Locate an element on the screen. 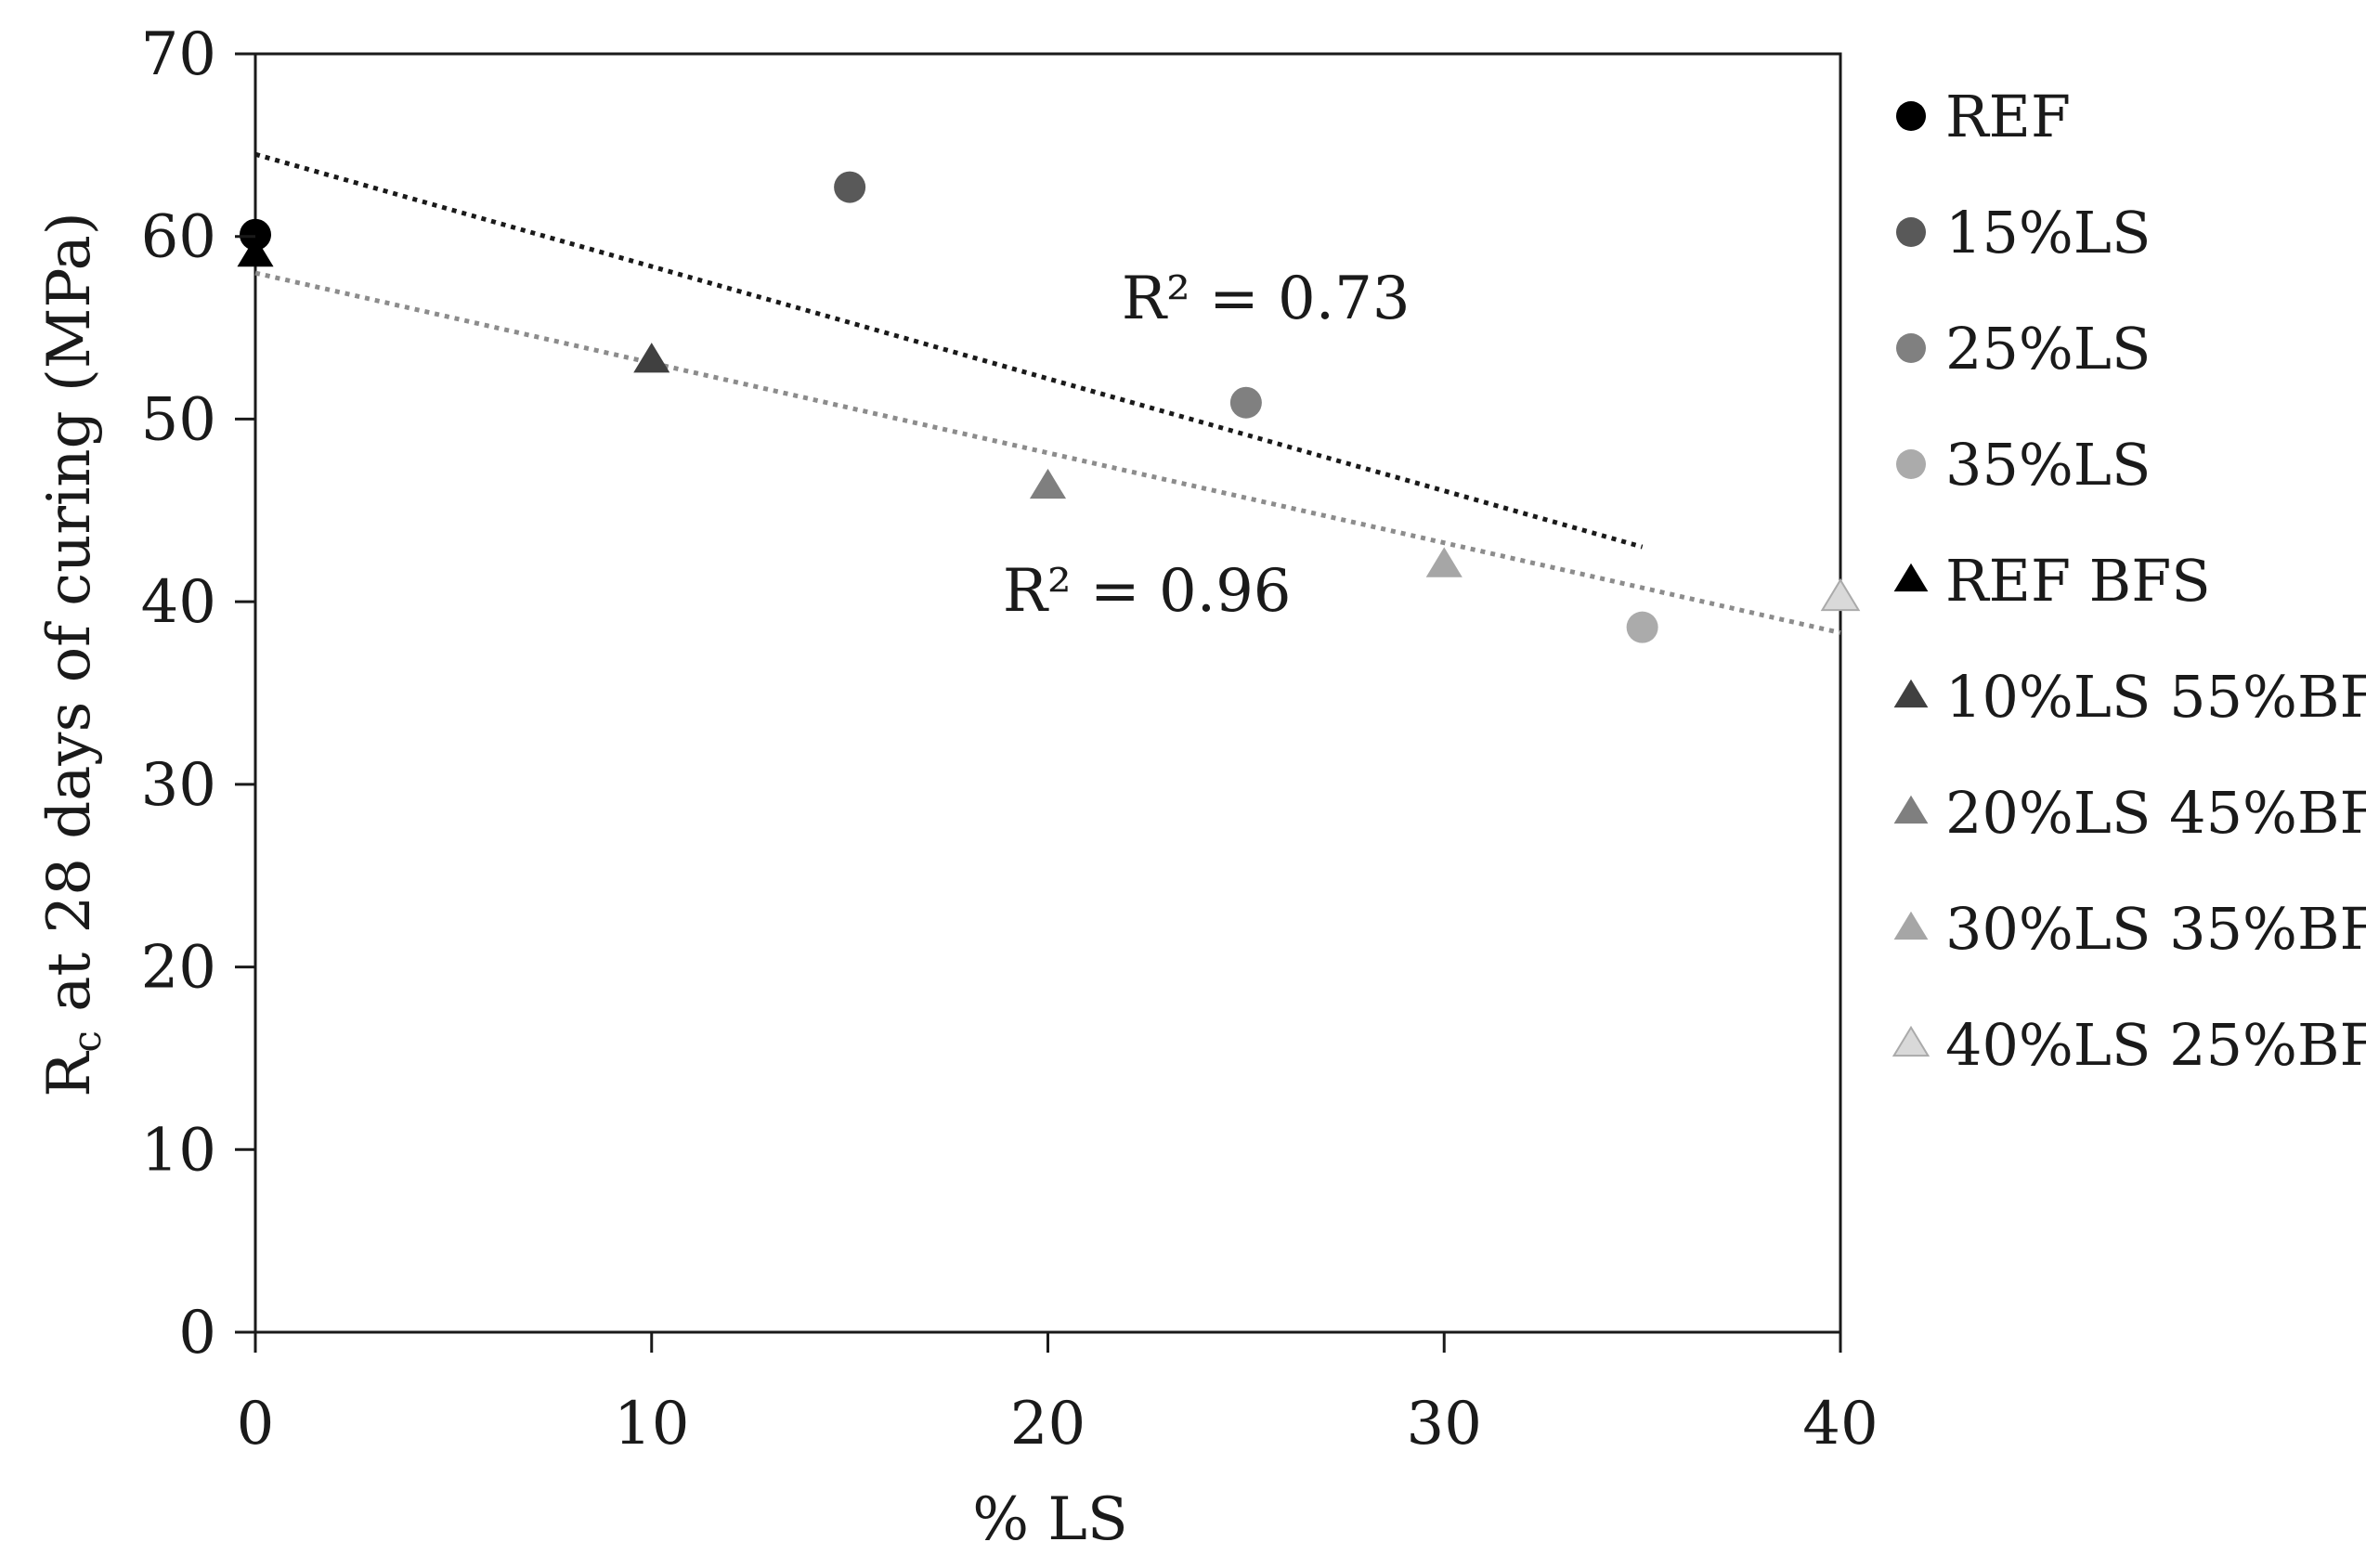 This screenshot has height=1568, width=2366. data-point-15-ls is located at coordinates (850, 187).